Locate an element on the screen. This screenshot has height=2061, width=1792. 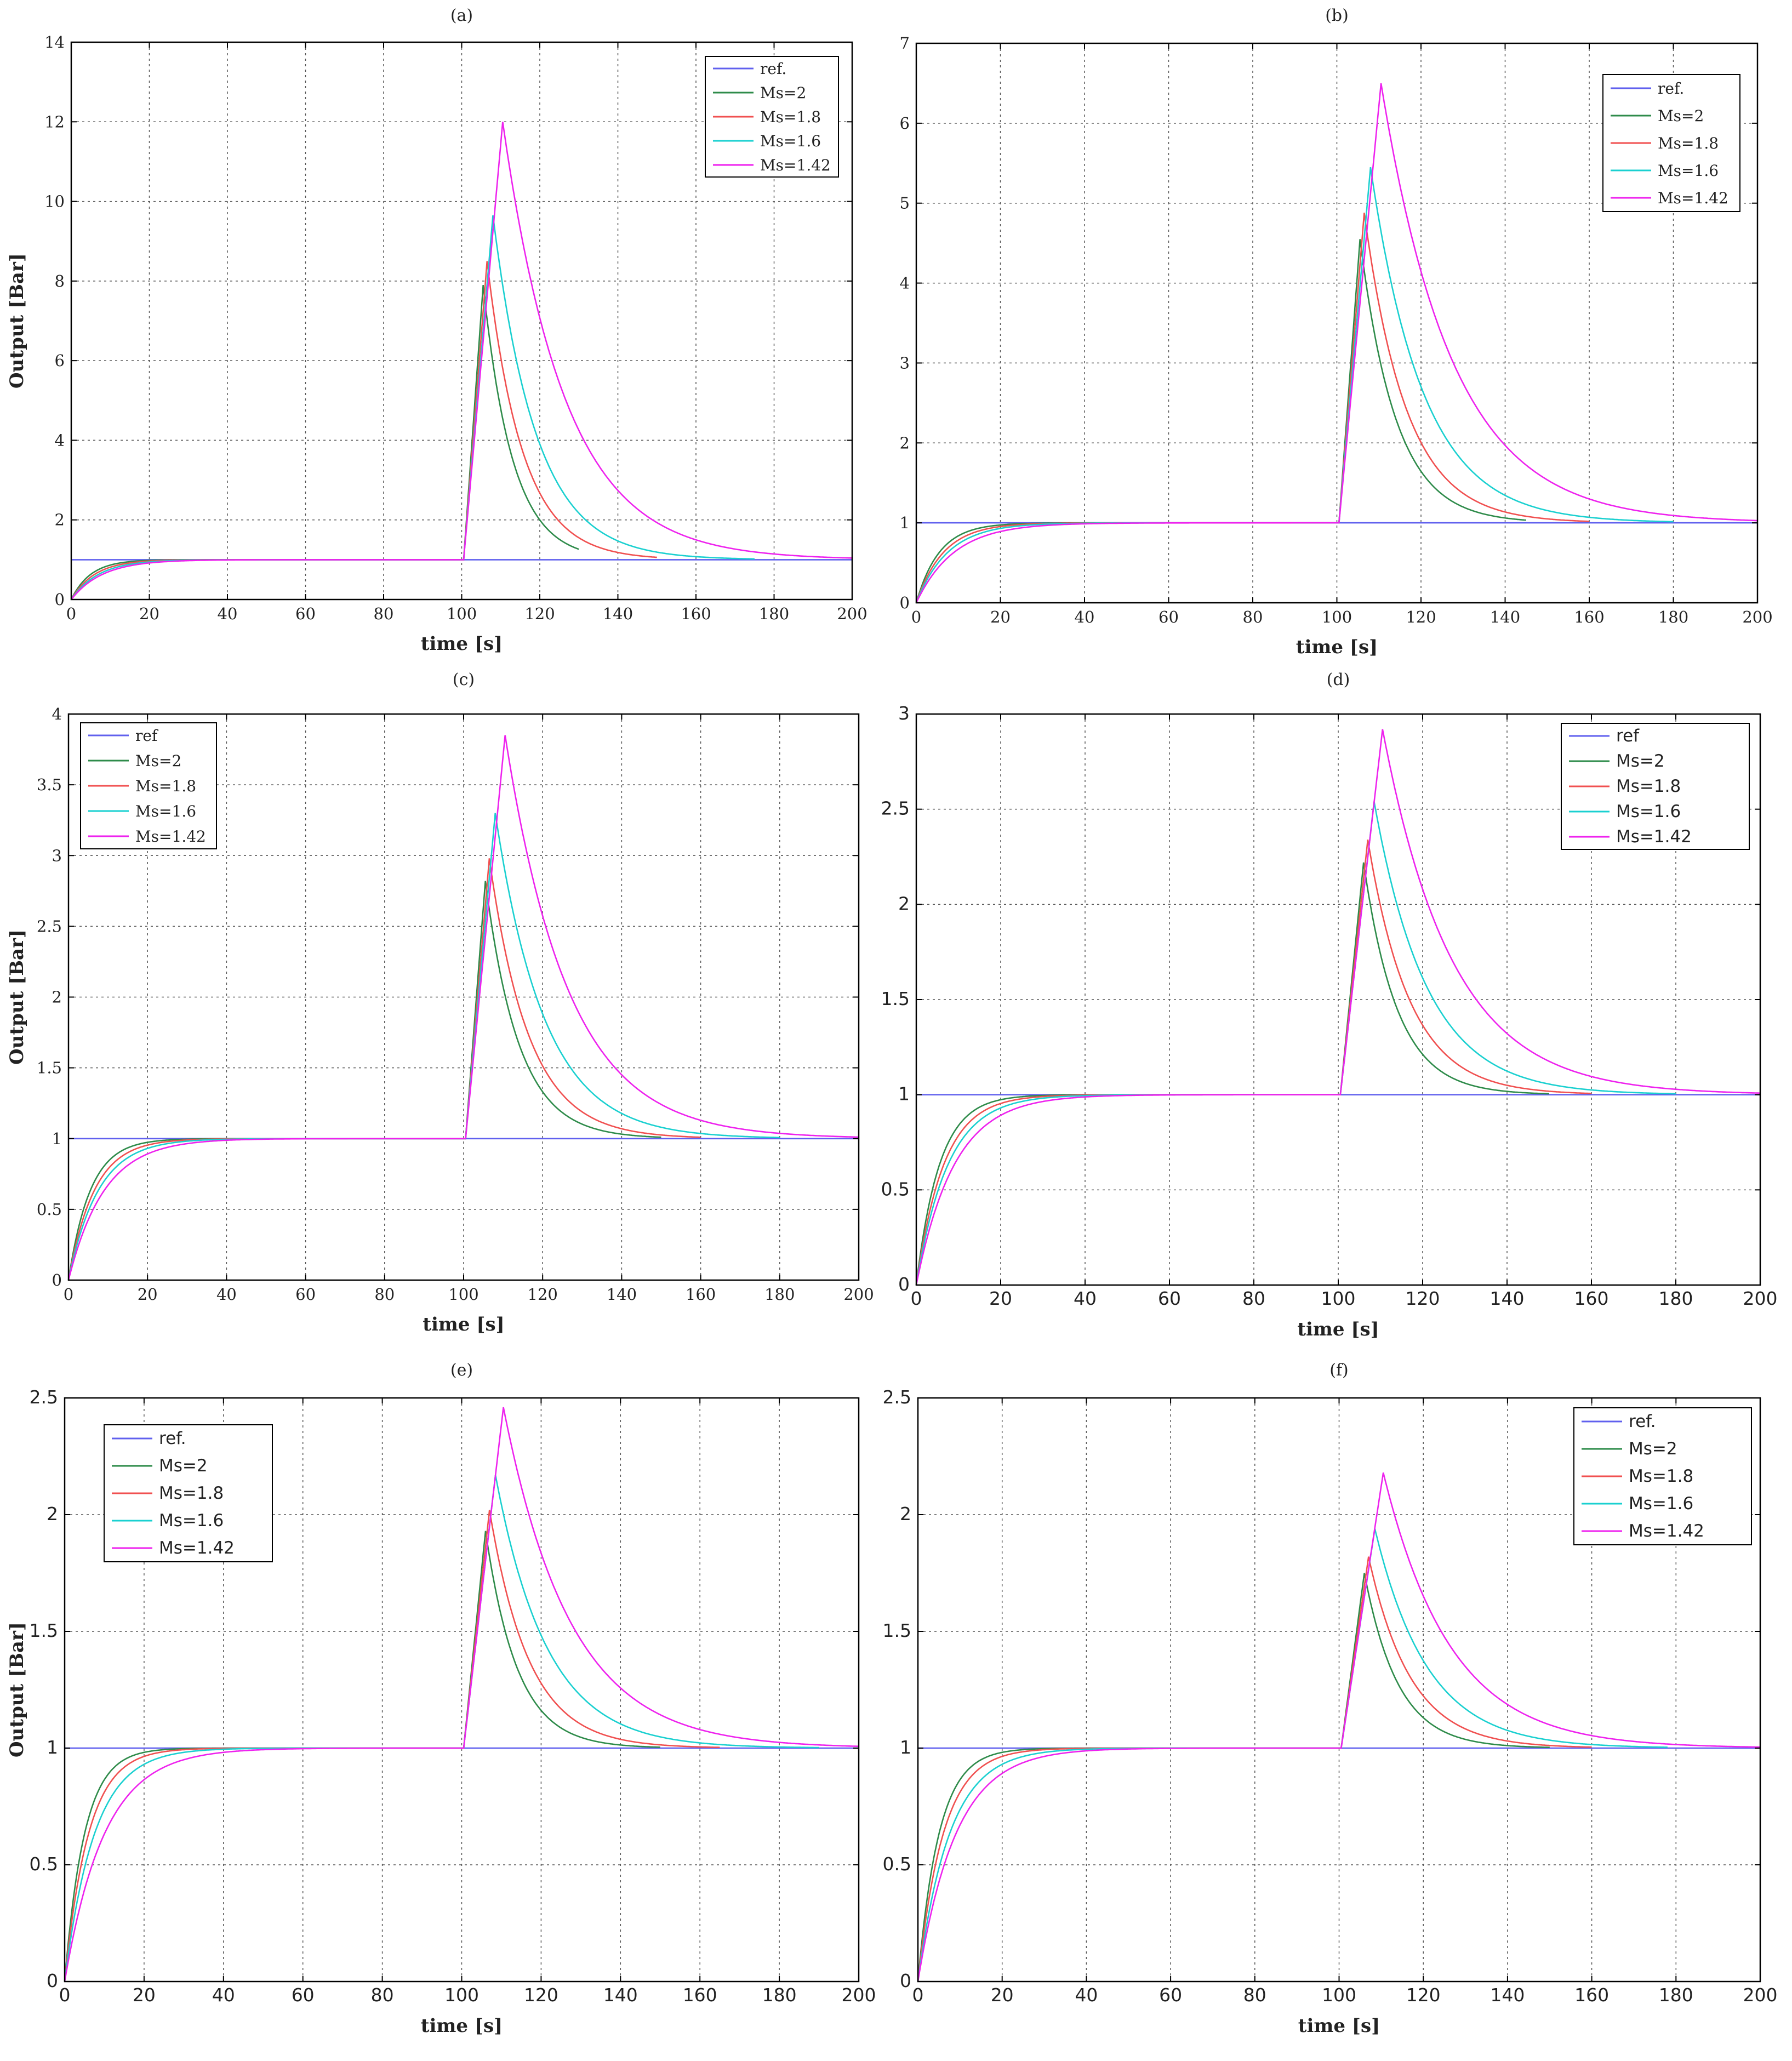
legend-box is located at coordinates (148, 785).